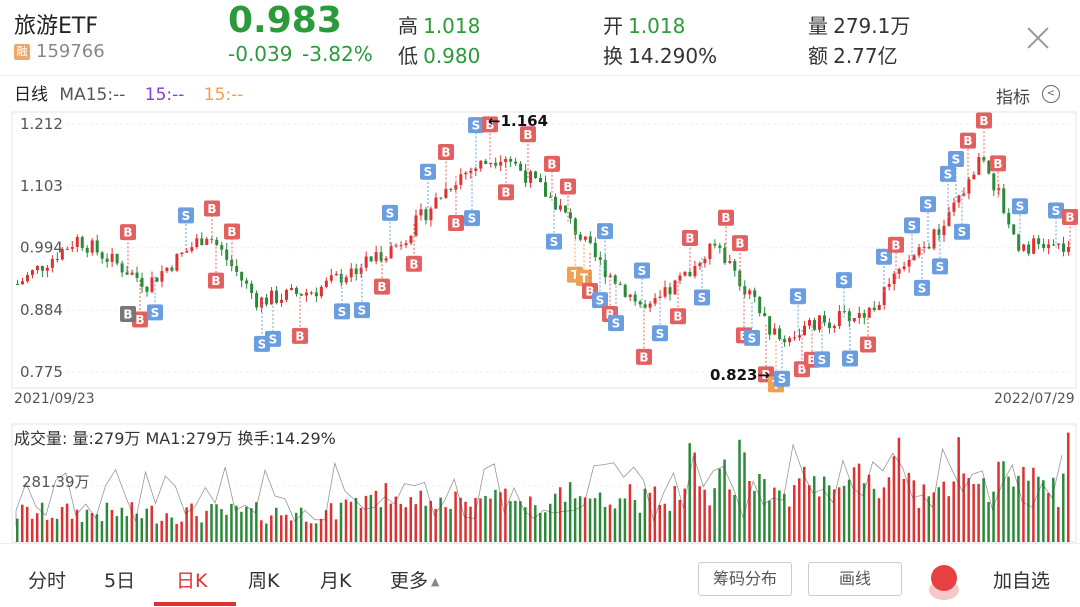 This screenshot has width=1080, height=607. I want to click on tab-month-k: 月K, so click(336, 581).